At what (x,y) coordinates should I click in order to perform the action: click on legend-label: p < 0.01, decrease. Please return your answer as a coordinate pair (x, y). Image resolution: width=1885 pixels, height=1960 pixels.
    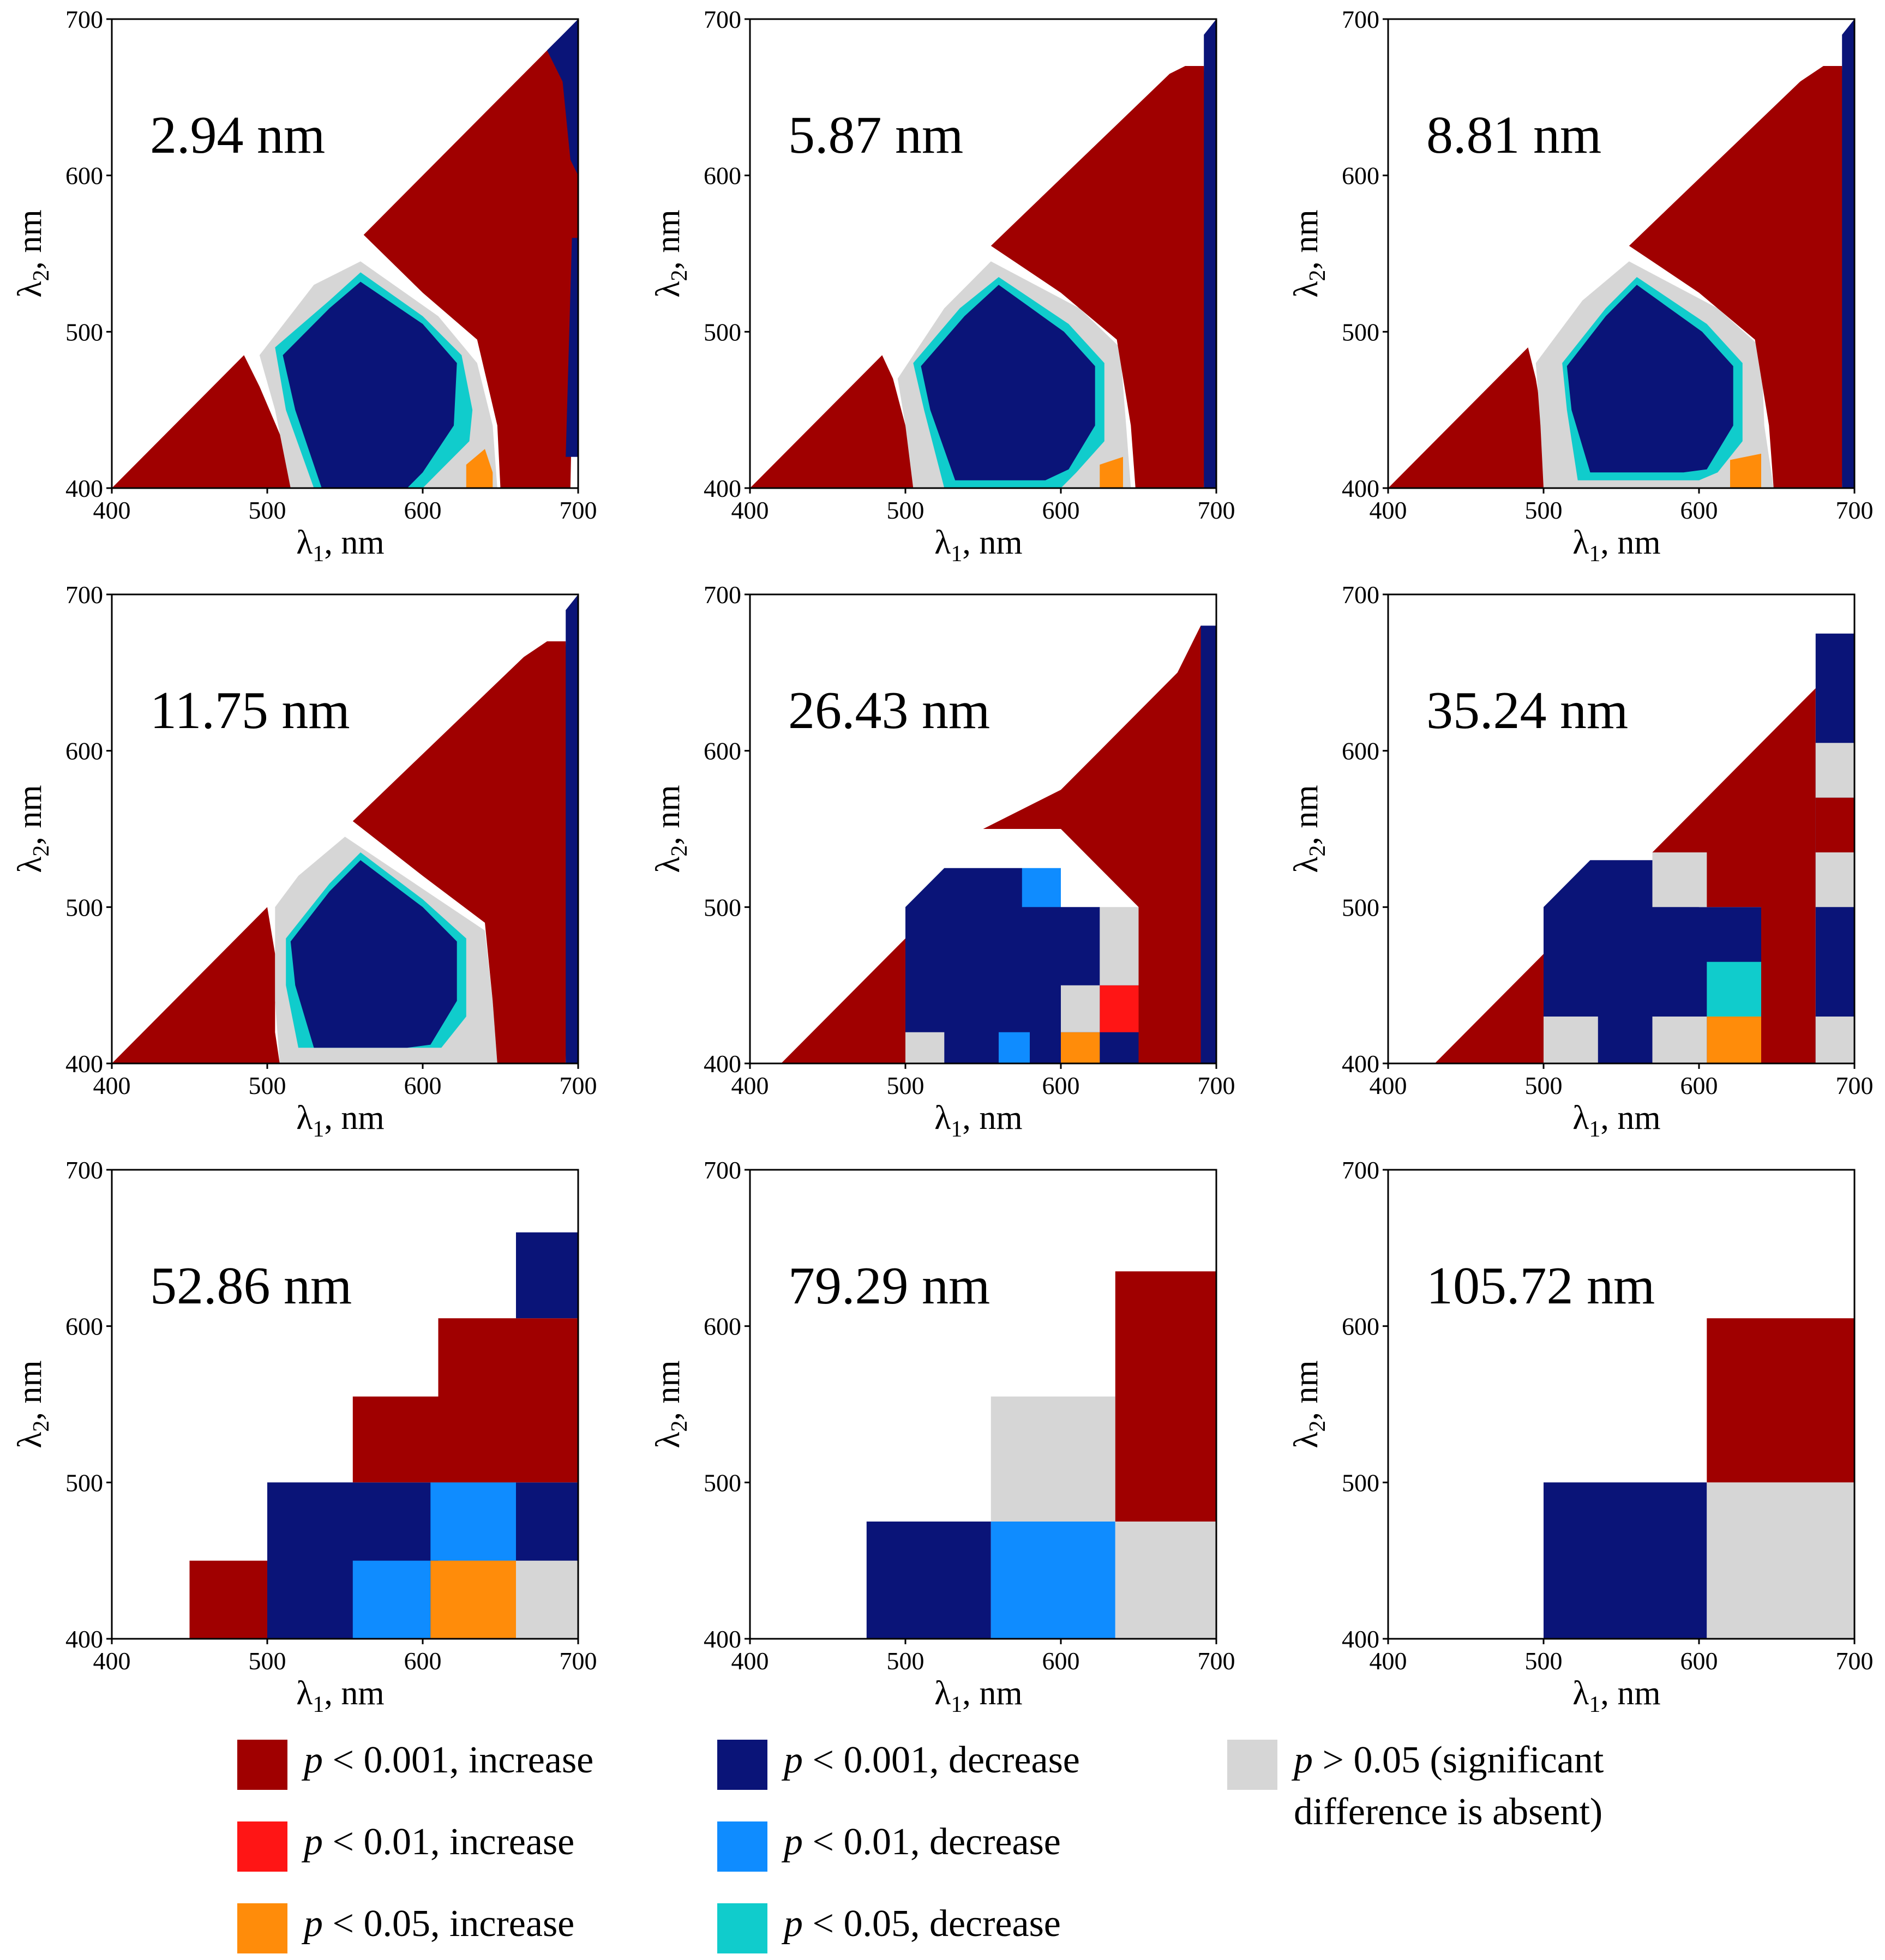
    Looking at the image, I should click on (921, 1842).